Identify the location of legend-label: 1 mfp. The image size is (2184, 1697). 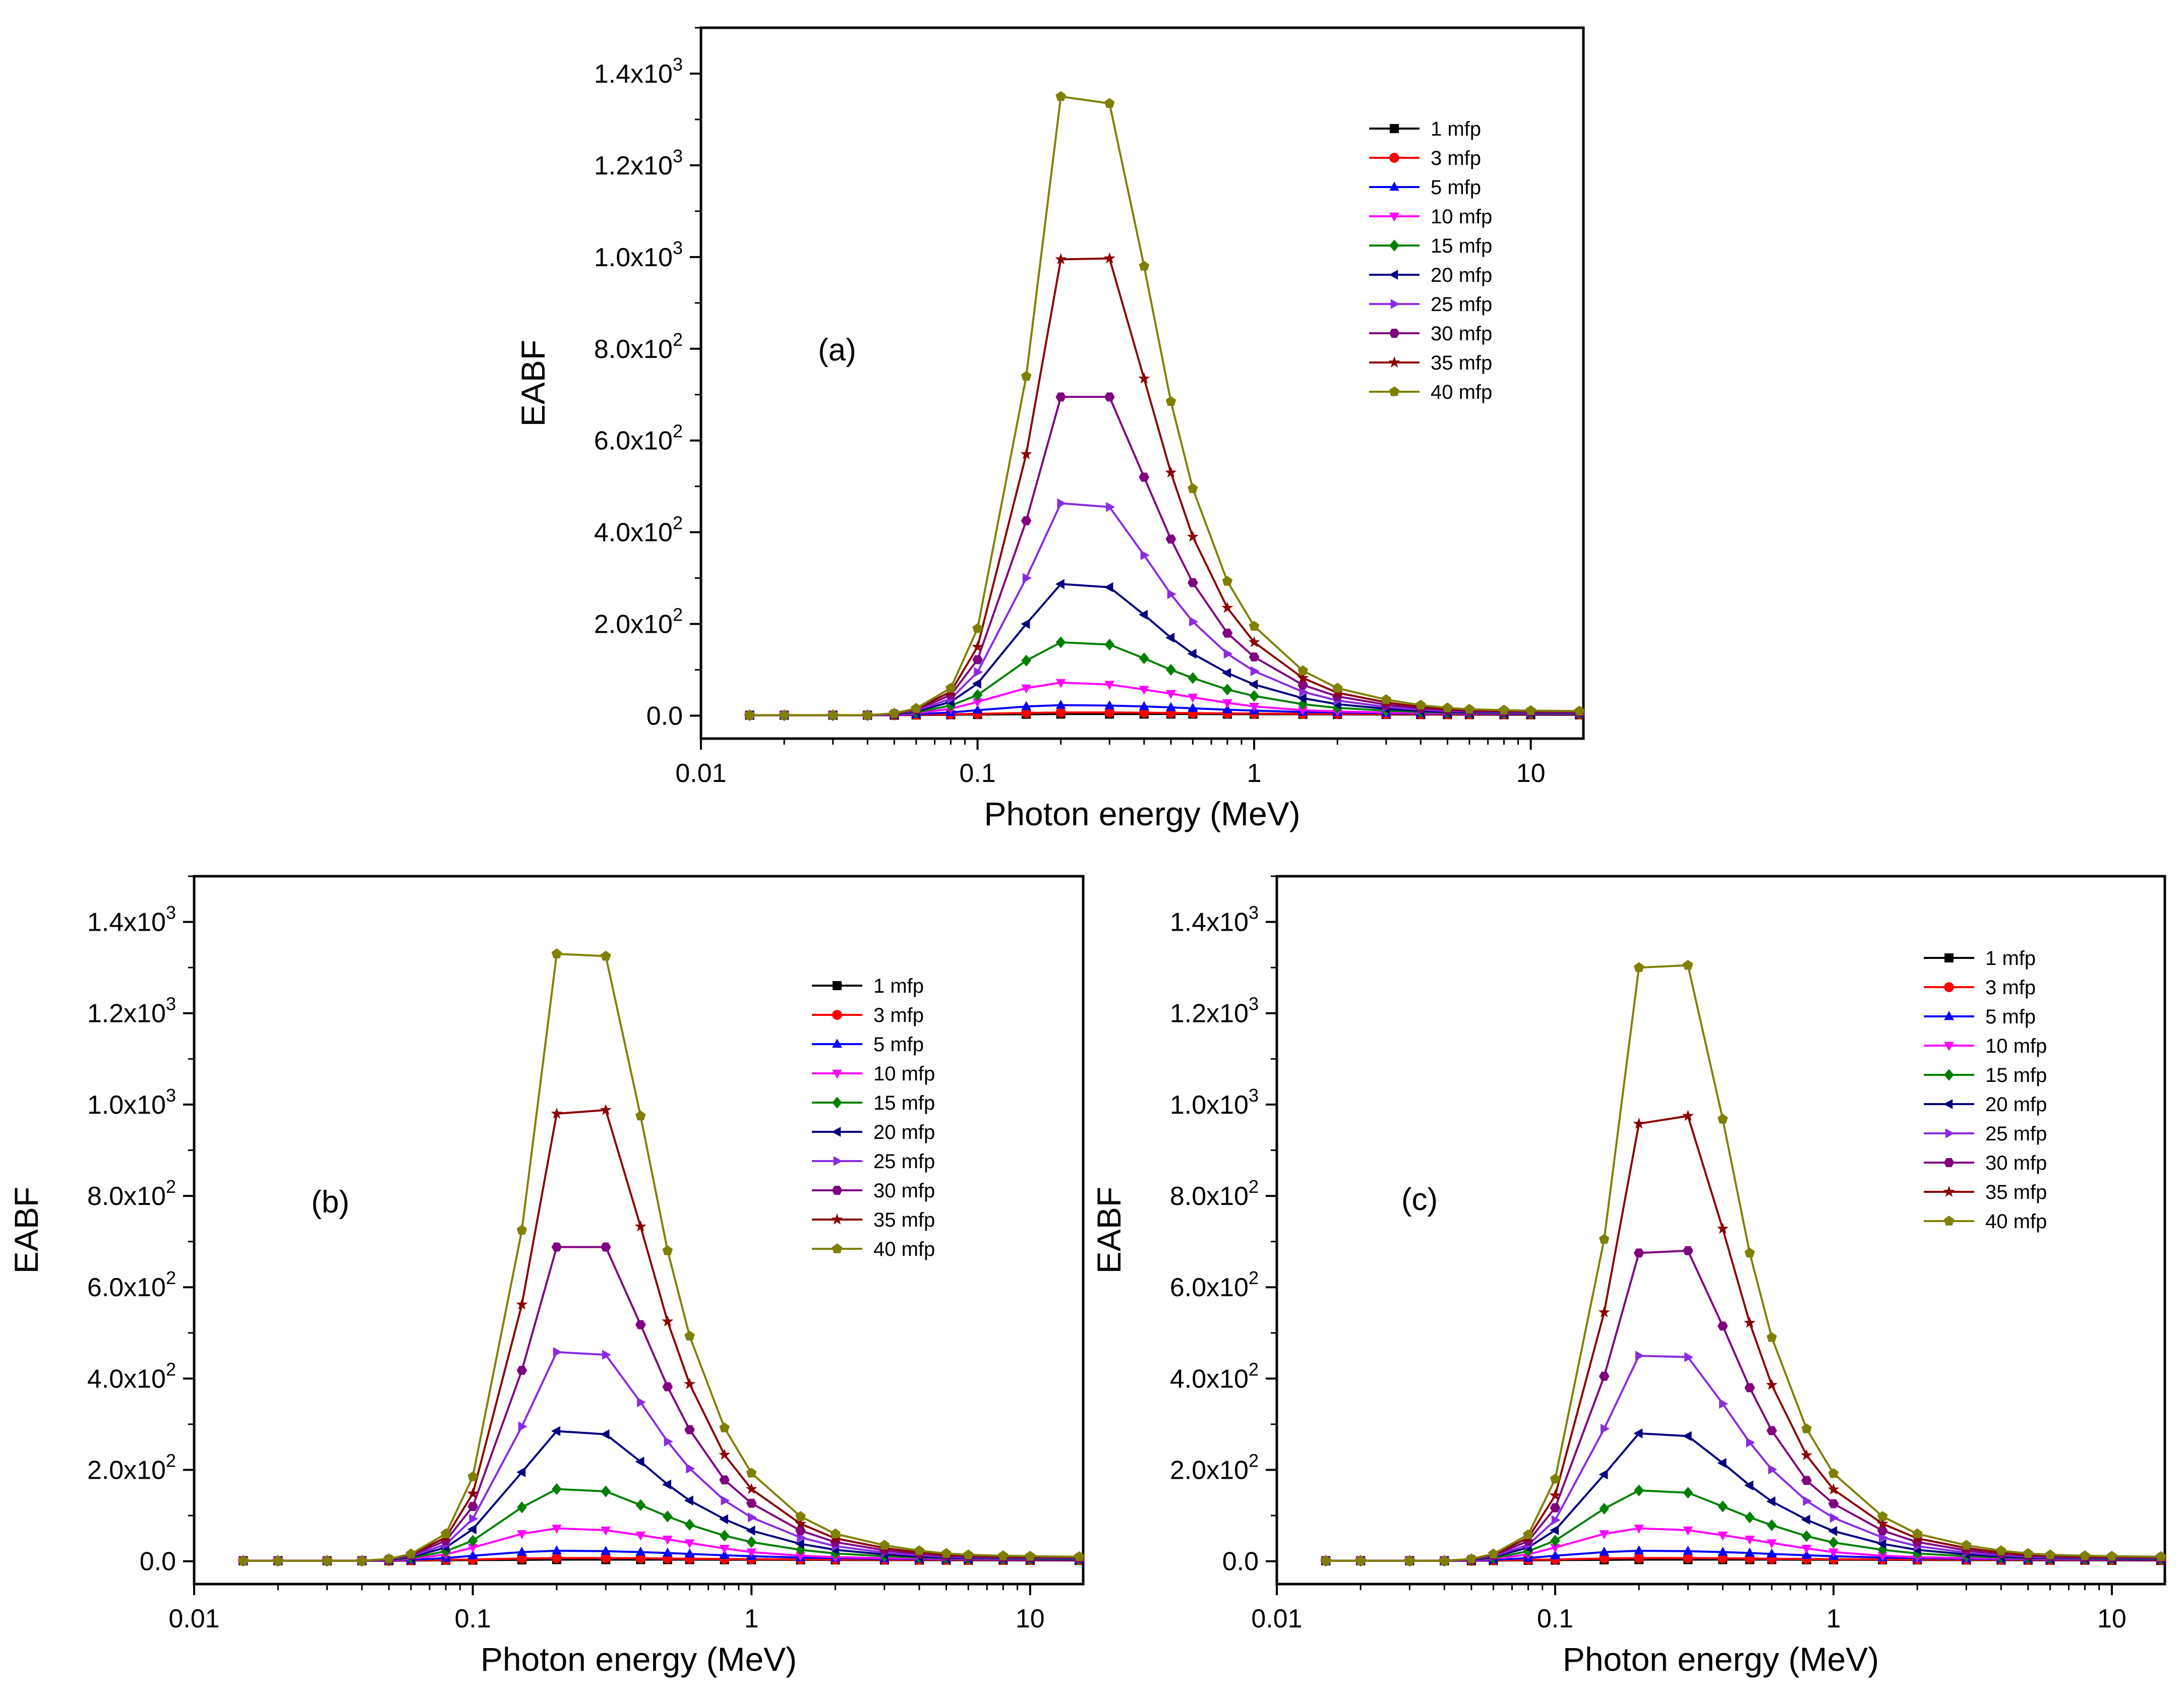
(2010, 958).